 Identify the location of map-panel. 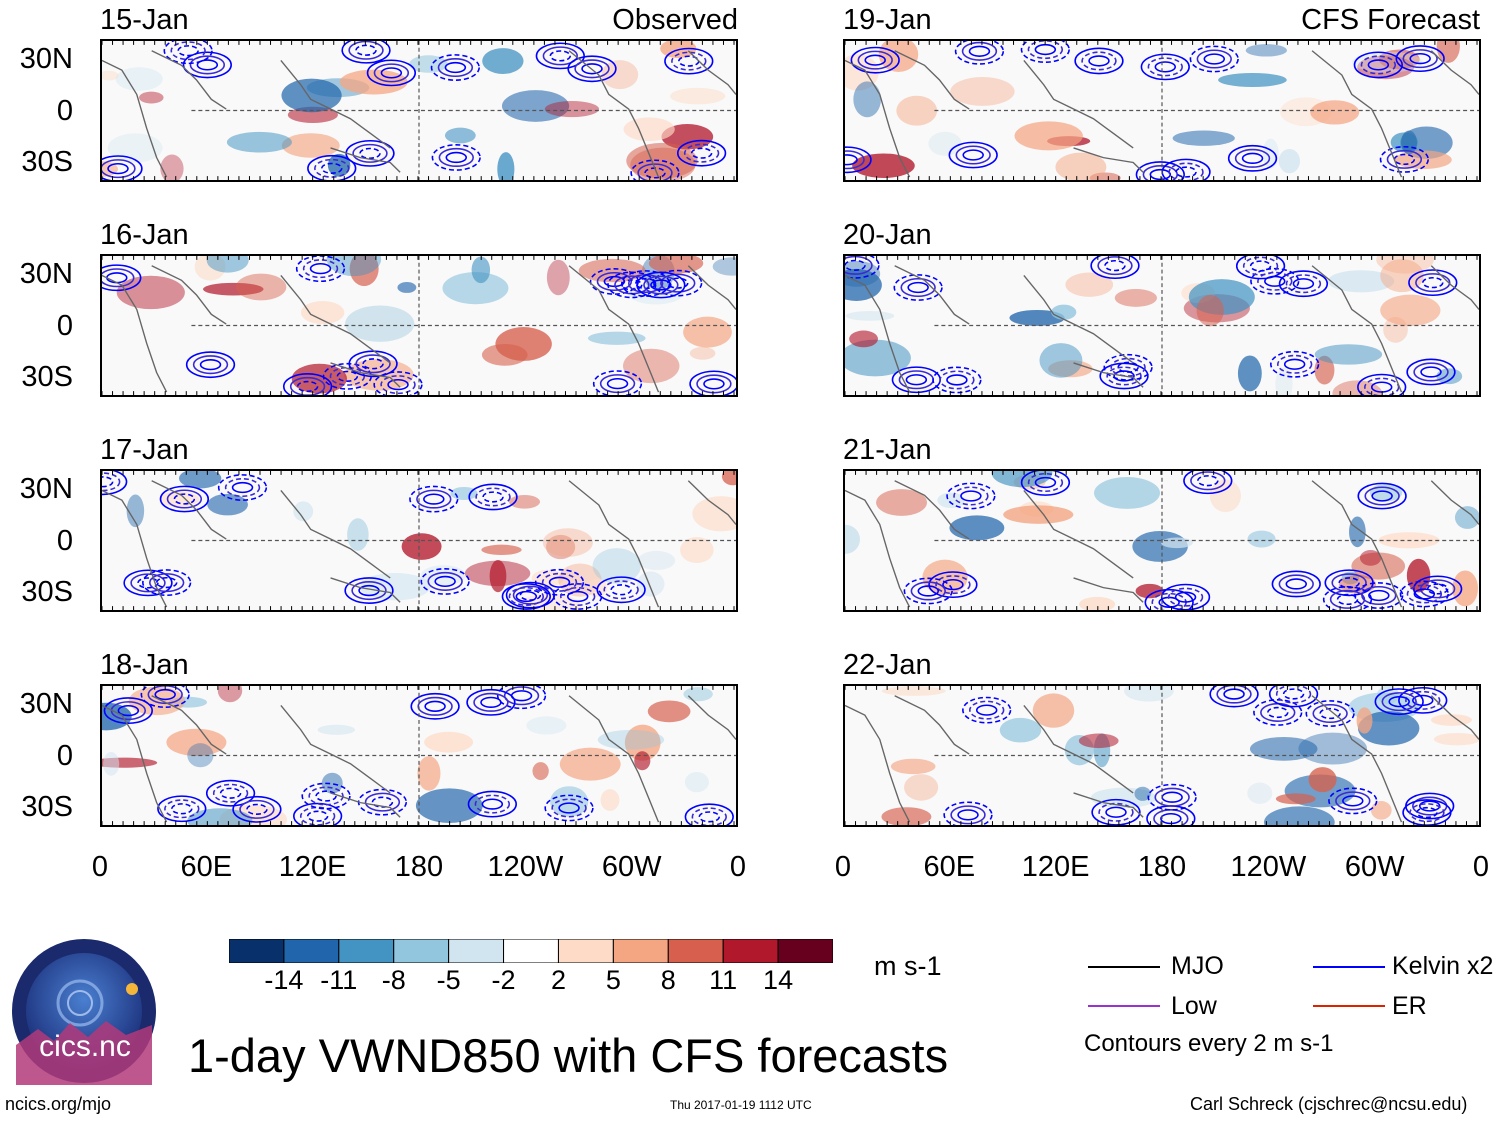
(1162, 755).